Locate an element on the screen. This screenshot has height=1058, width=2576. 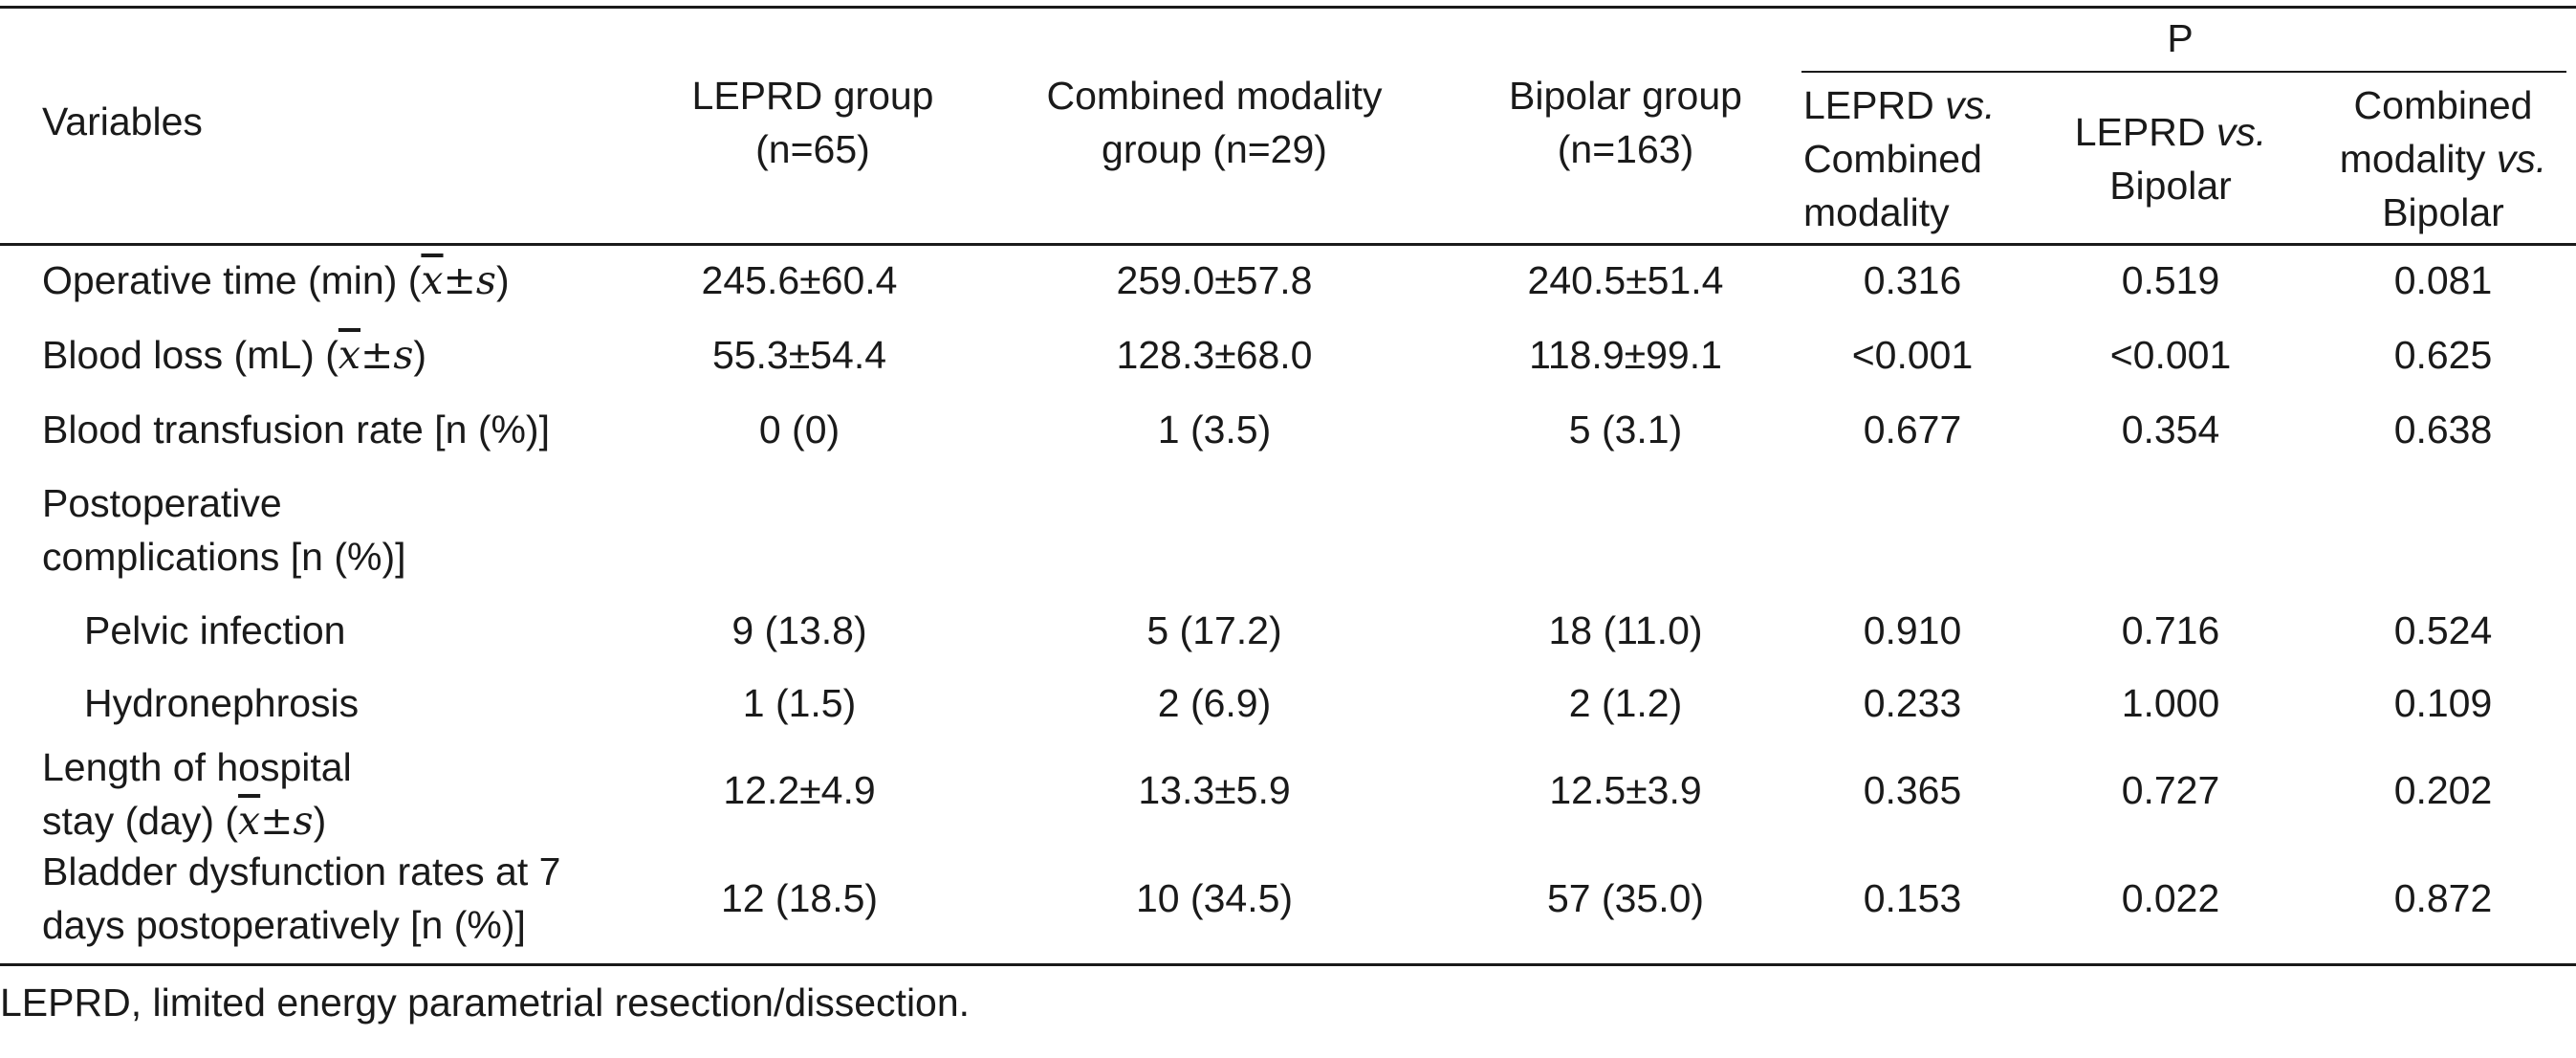
row-label-line: Blood transfusion rate [n (%)] is located at coordinates (296, 430).